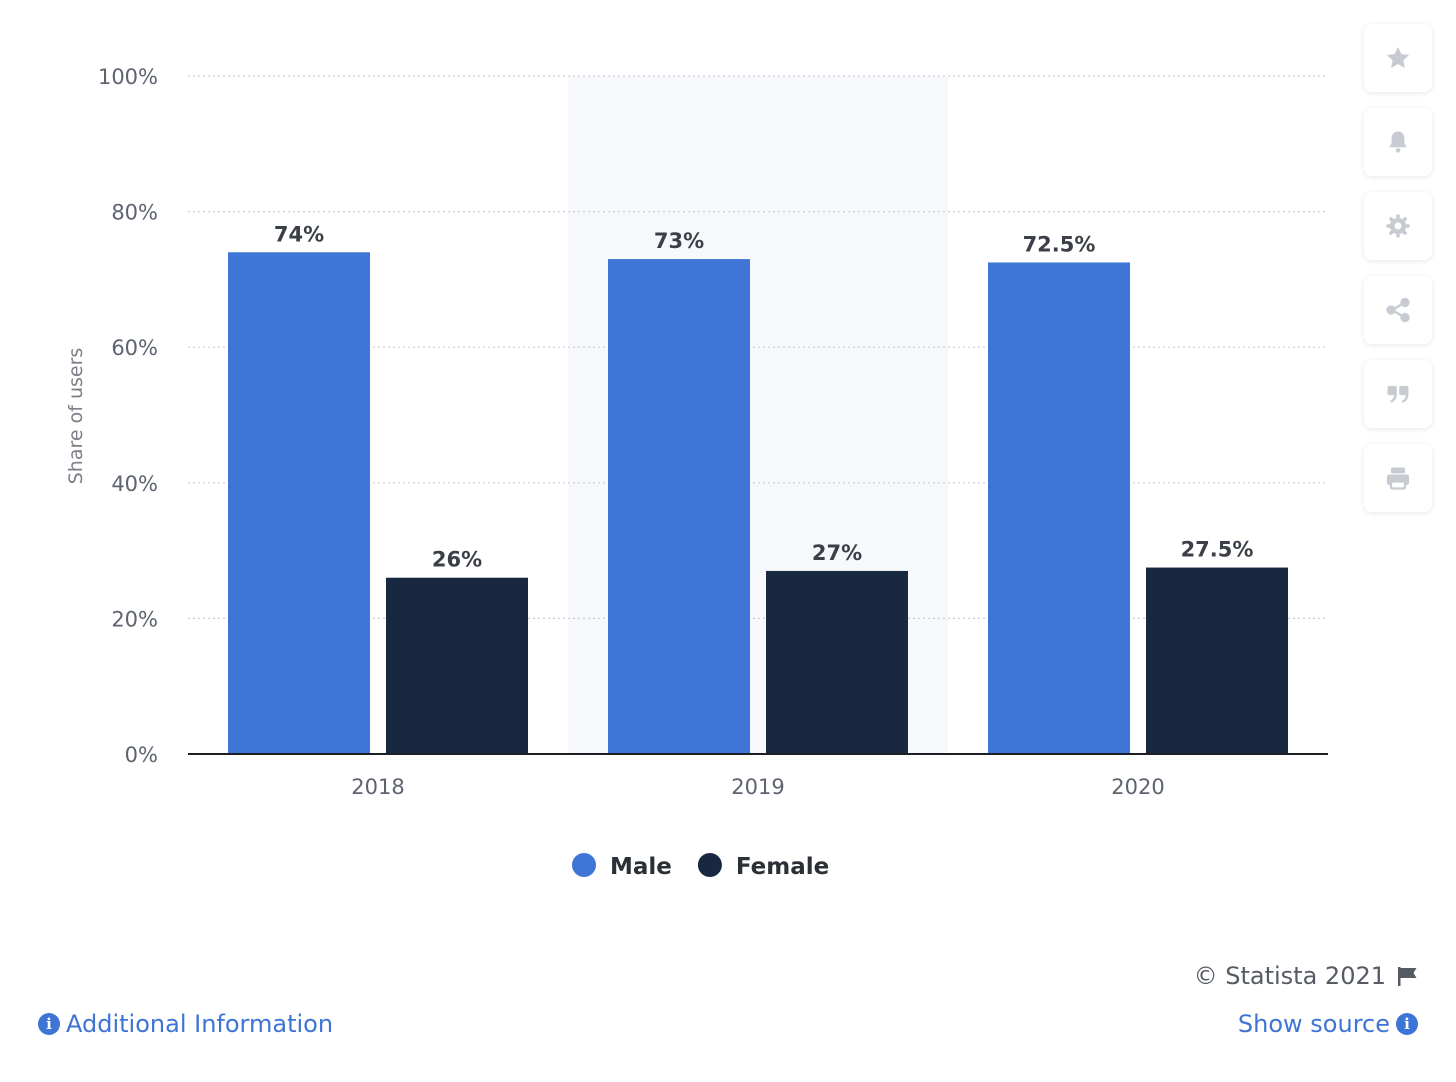 This screenshot has width=1456, height=1082. Describe the element at coordinates (1313, 1024) in the screenshot. I see `show-source-label: Show source` at that location.